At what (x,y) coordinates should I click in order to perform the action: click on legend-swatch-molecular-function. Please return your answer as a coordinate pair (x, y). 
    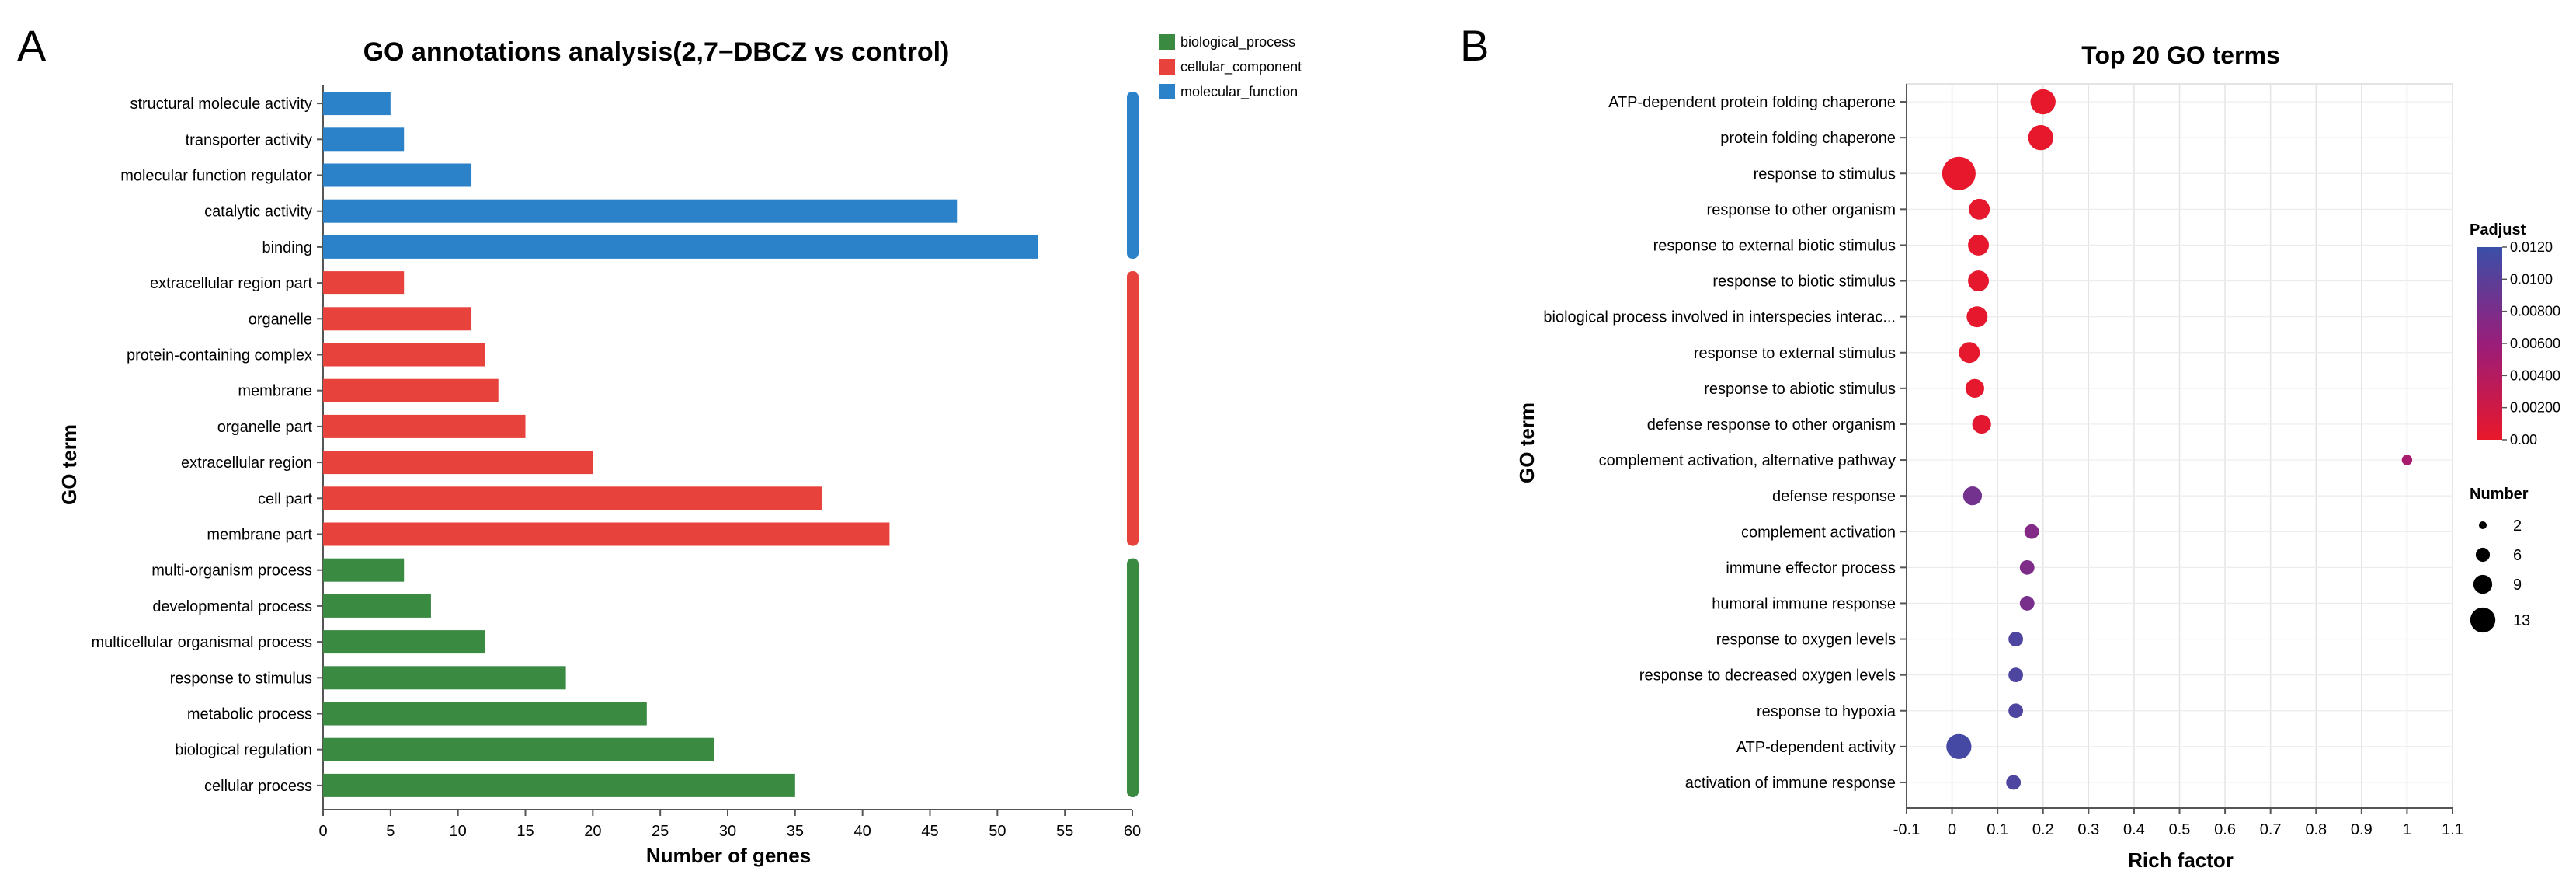
    Looking at the image, I should click on (1167, 91).